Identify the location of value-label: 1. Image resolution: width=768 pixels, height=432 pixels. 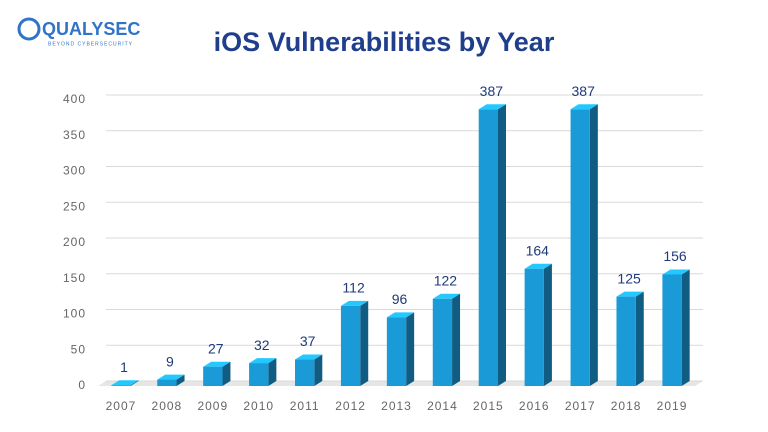
(124, 367).